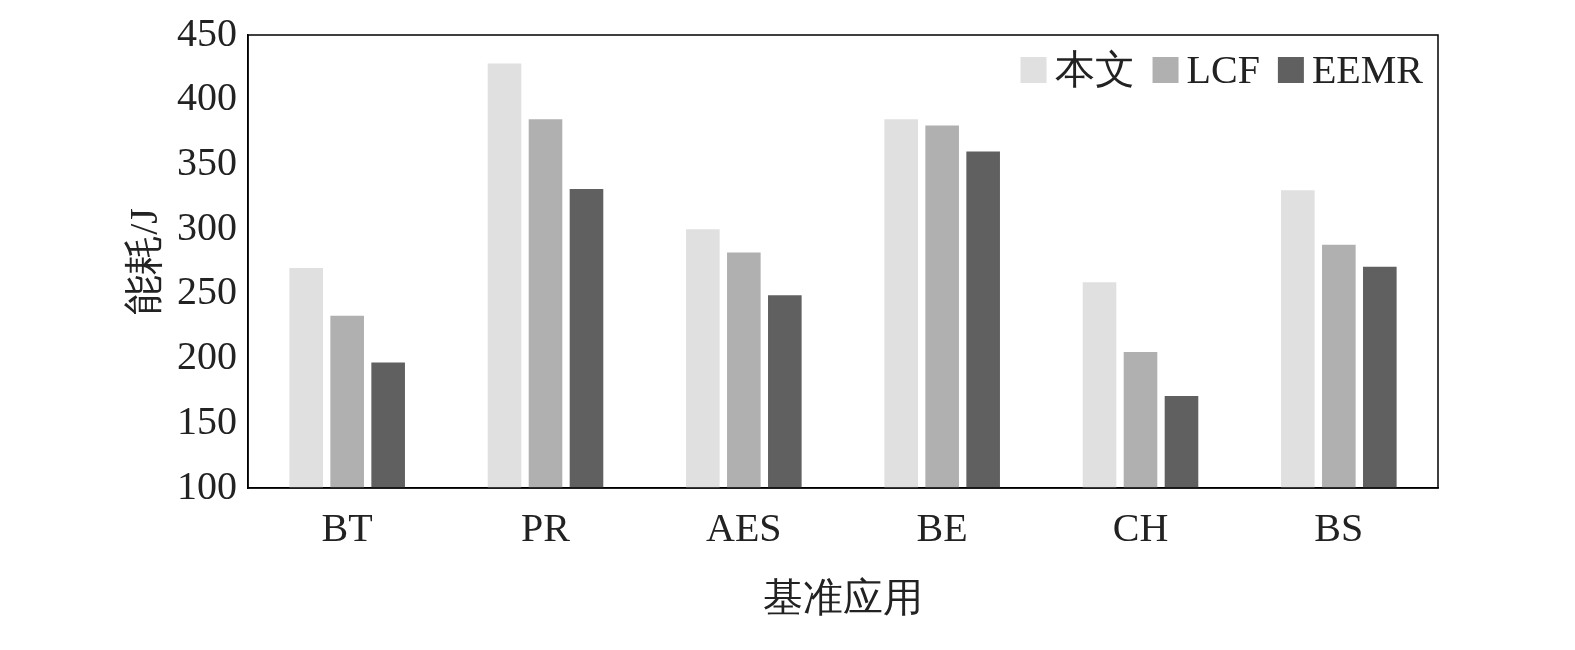  Describe the element at coordinates (1367, 69) in the screenshot. I see `legend-label: EEMR` at that location.